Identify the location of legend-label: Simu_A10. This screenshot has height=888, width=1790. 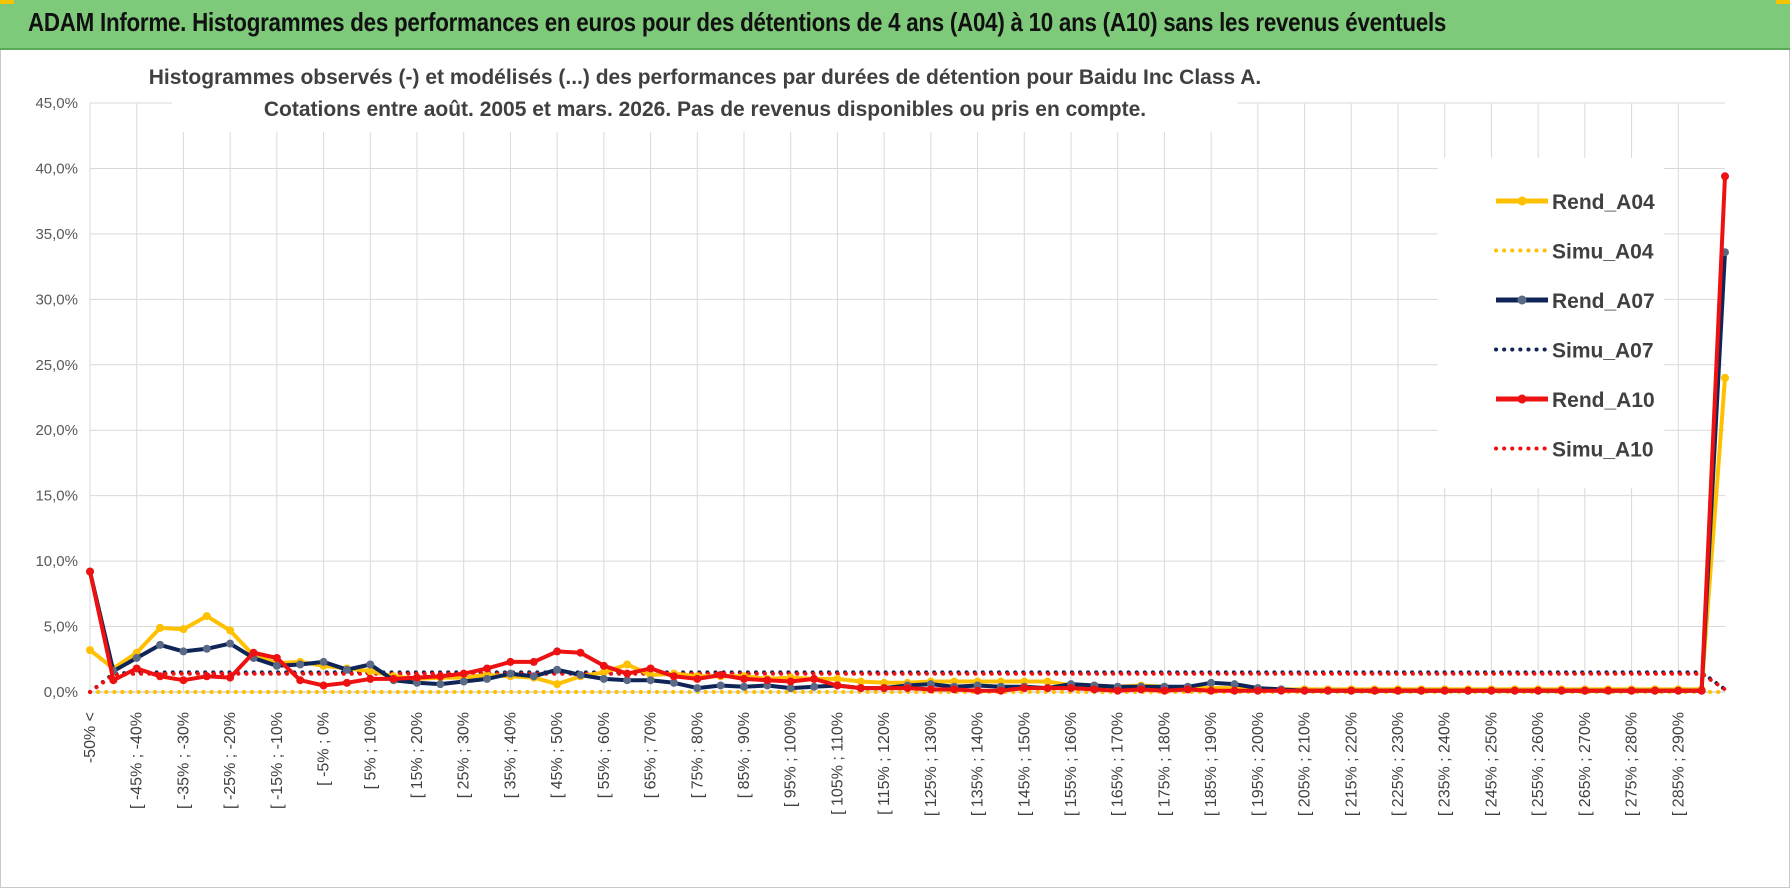
(1603, 450).